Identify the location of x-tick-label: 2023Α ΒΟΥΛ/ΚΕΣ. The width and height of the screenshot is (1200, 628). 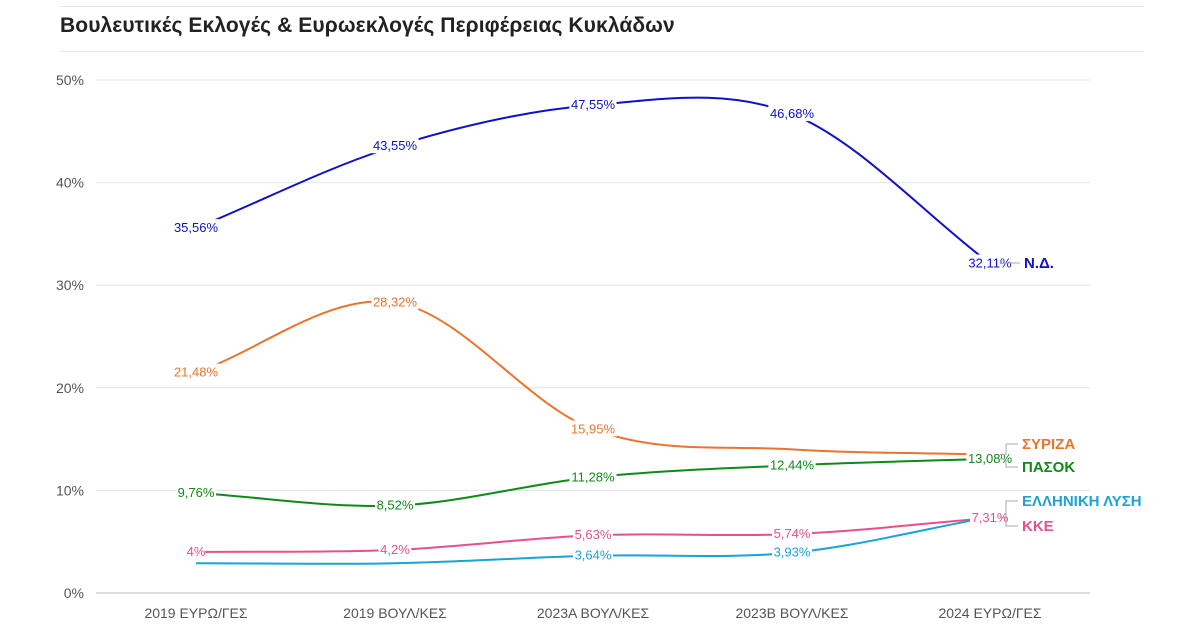
(593, 613).